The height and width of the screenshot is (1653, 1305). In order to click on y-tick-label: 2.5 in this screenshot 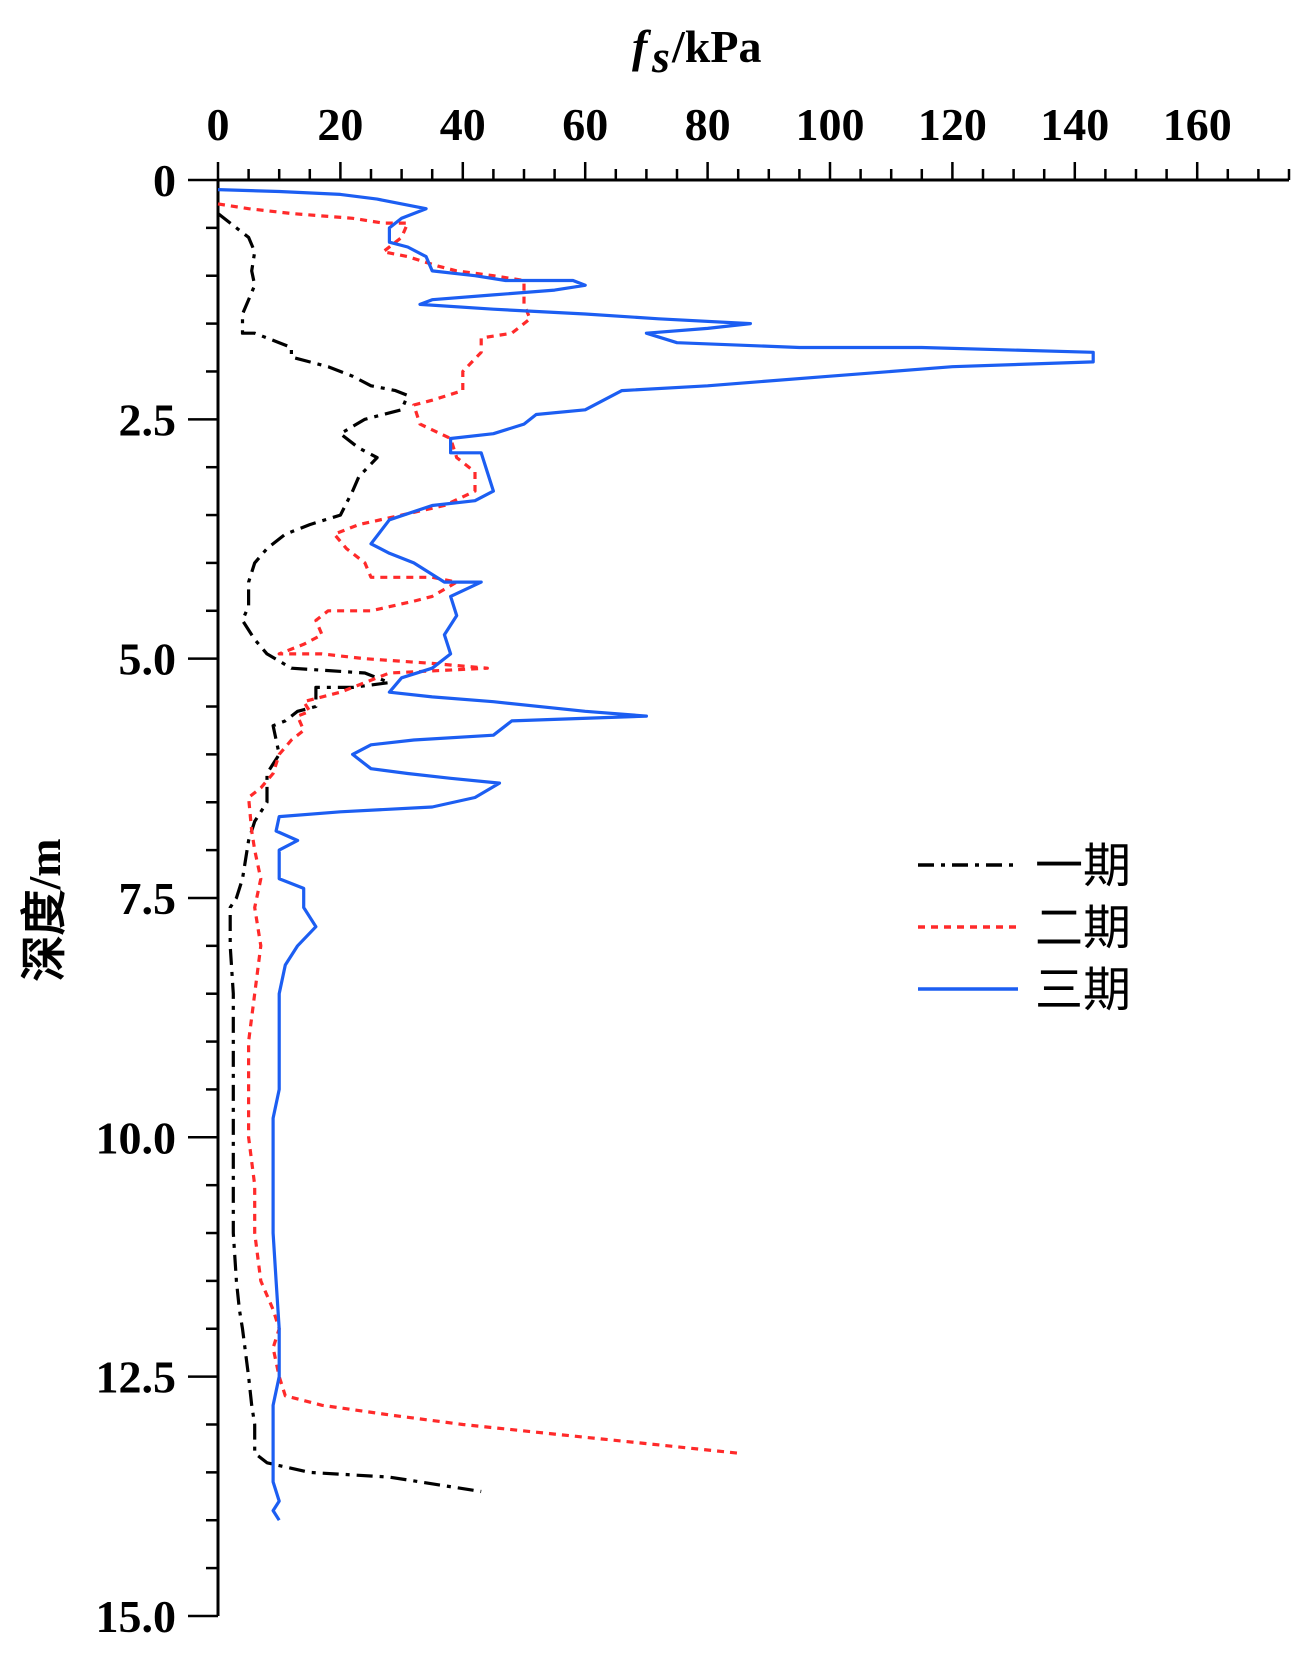, I will do `click(148, 419)`.